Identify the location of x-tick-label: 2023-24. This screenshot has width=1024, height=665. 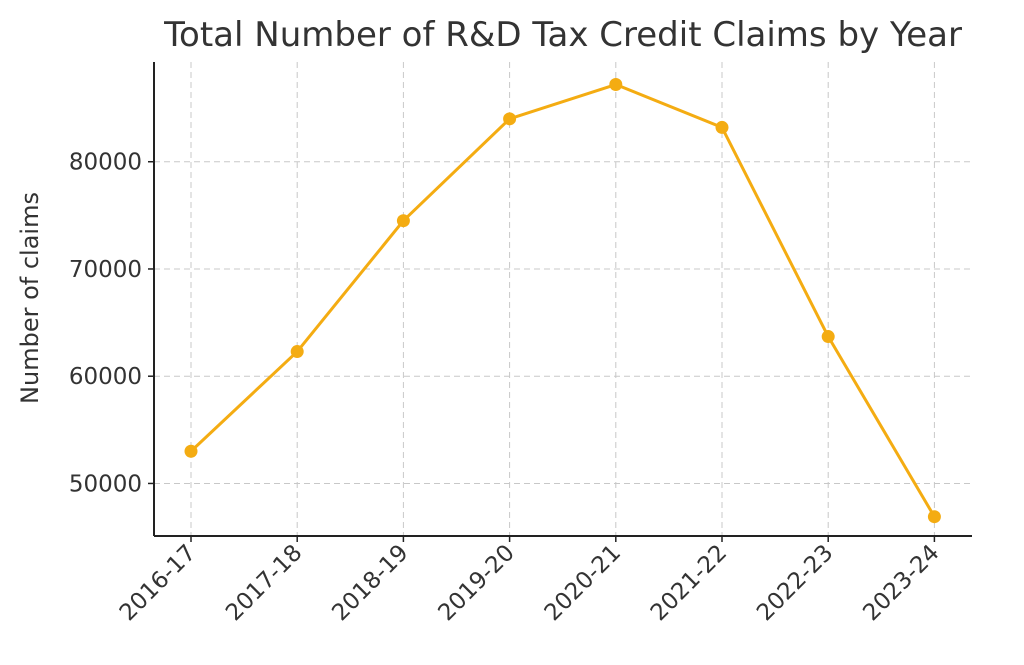
(901, 583).